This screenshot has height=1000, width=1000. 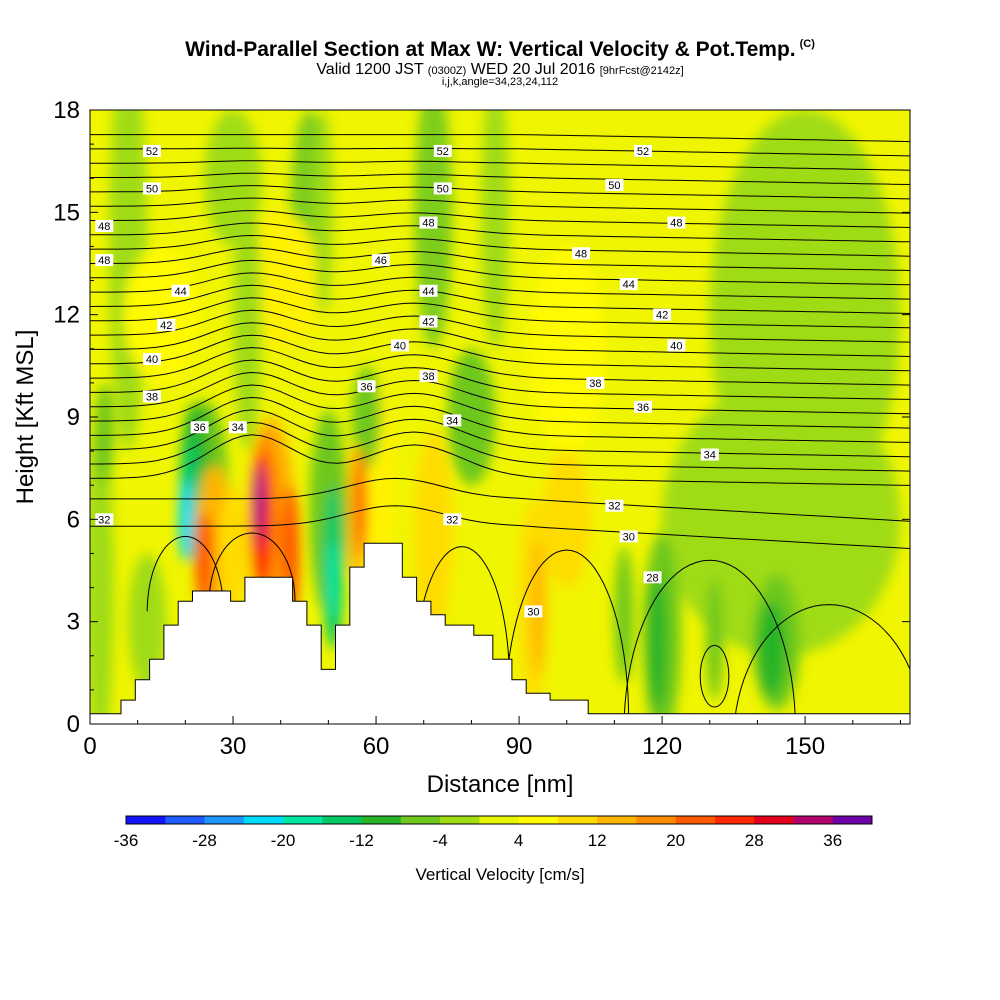 I want to click on colorbar-label: Vertical Velocity [cm/s], so click(x=499, y=874).